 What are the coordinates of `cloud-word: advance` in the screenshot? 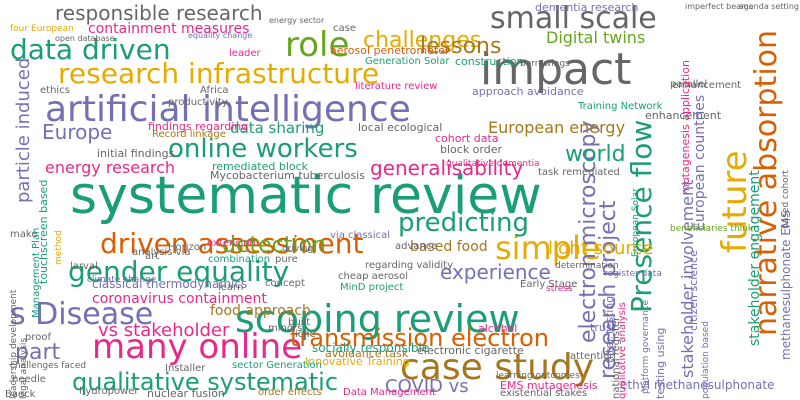 It's located at (416, 246).